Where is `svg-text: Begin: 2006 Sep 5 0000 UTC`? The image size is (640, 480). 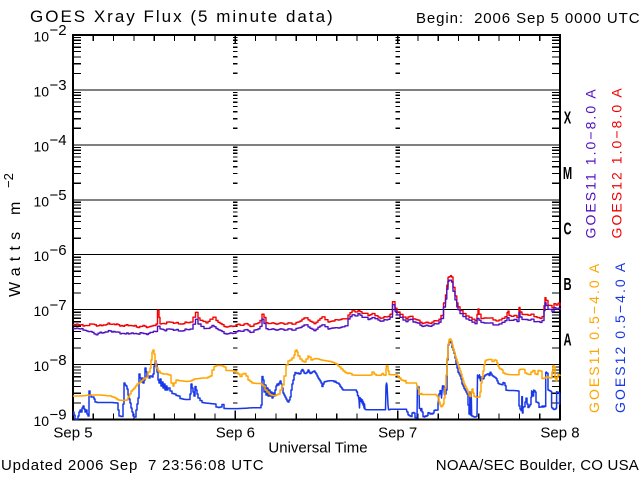 svg-text: Begin: 2006 Sep 5 0000 UTC is located at coordinates (528, 18).